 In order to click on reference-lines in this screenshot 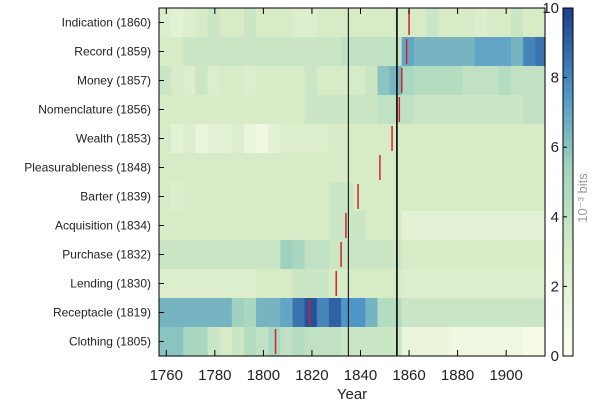, I will do `click(372, 182)`.